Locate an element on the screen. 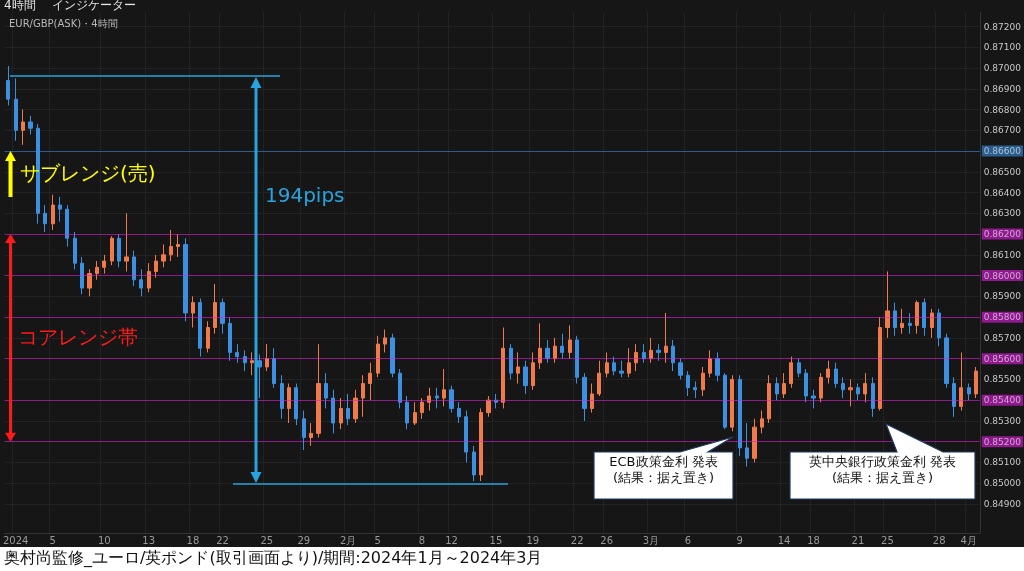 The width and height of the screenshot is (1024, 571). text: インジケーター is located at coordinates (94, 6).